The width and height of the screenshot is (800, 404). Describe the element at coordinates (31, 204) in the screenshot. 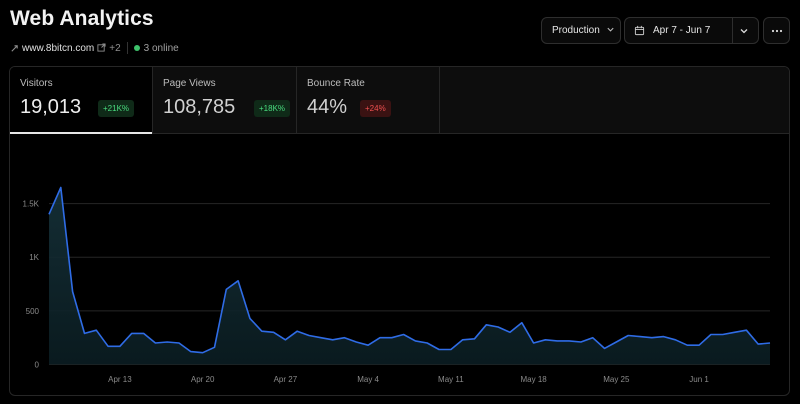

I see `y-tick-label: 1.5K` at that location.